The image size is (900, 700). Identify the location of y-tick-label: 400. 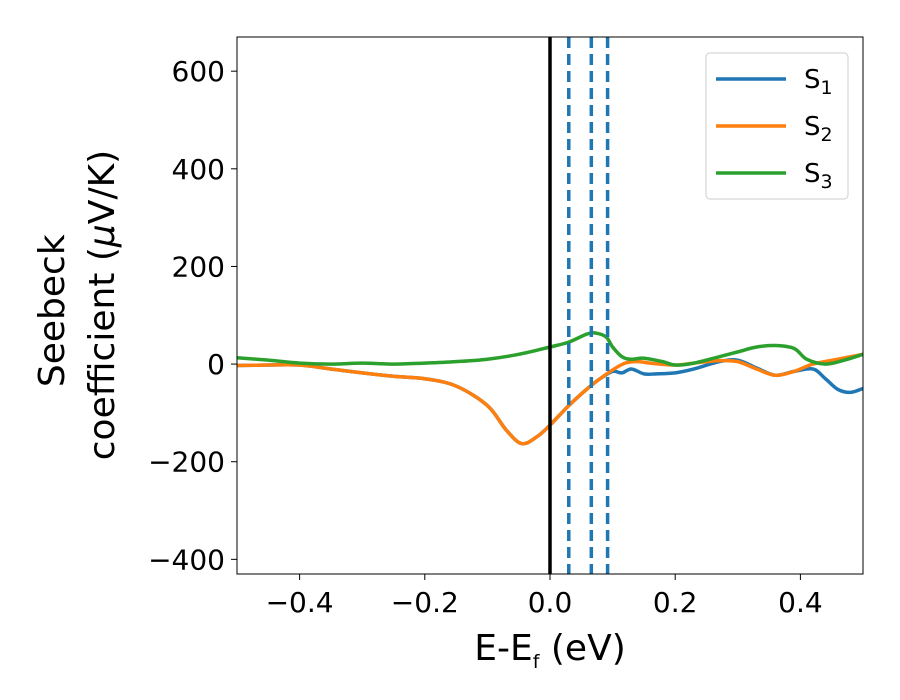
(198, 169).